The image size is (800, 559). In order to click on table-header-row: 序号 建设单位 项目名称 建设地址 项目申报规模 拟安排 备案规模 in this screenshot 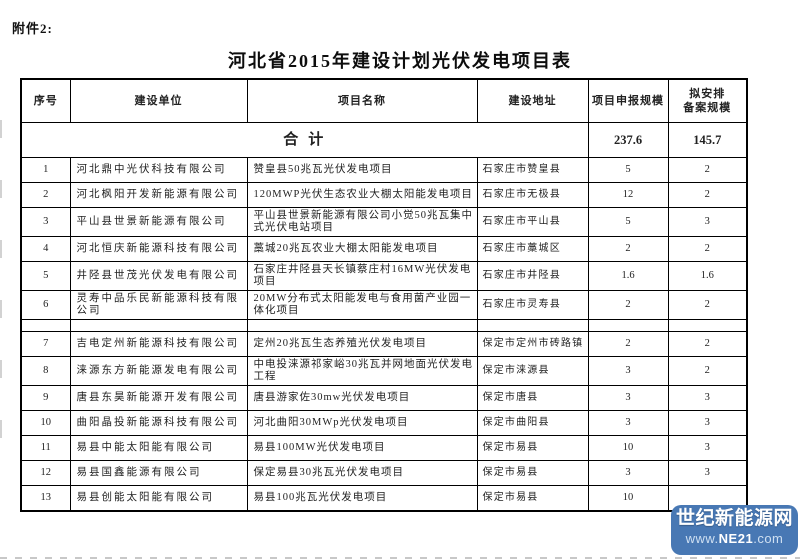, I will do `click(384, 100)`.